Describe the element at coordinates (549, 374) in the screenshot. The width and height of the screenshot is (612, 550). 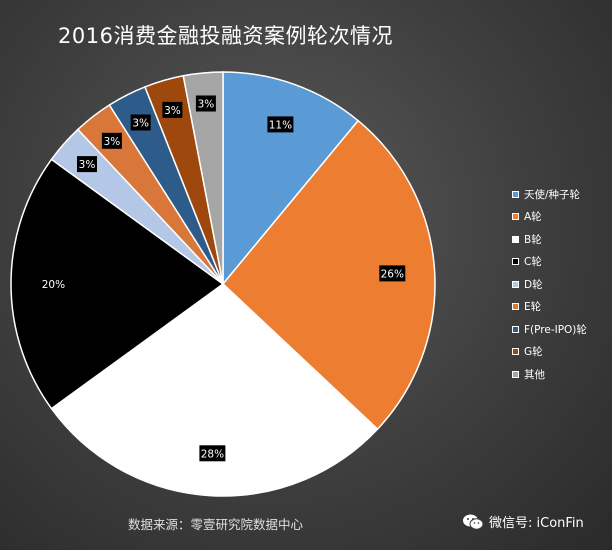
I see `legend-item-9: 其他` at that location.